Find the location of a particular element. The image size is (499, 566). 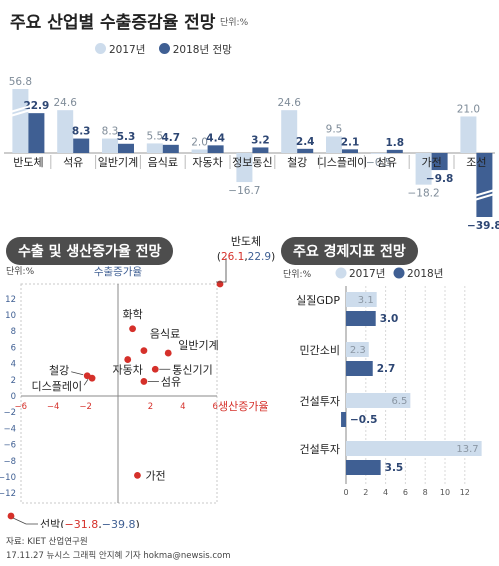

y-tick-9: −6 is located at coordinates (9, 446).